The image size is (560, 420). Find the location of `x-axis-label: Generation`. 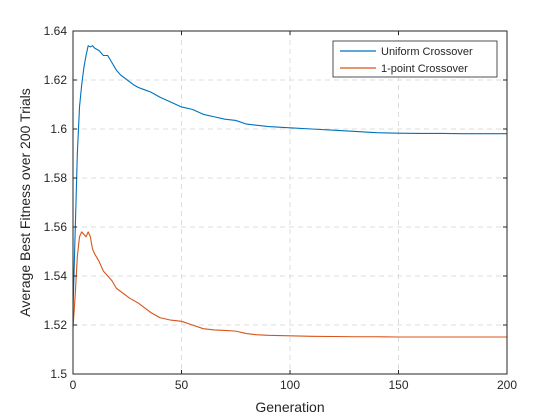

x-axis-label: Generation is located at coordinates (289, 407).